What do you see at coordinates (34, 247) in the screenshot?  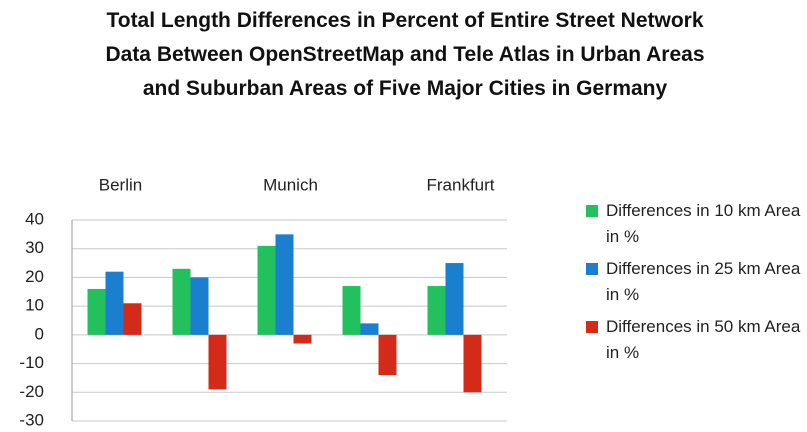 I see `y-tick-label: 30` at bounding box center [34, 247].